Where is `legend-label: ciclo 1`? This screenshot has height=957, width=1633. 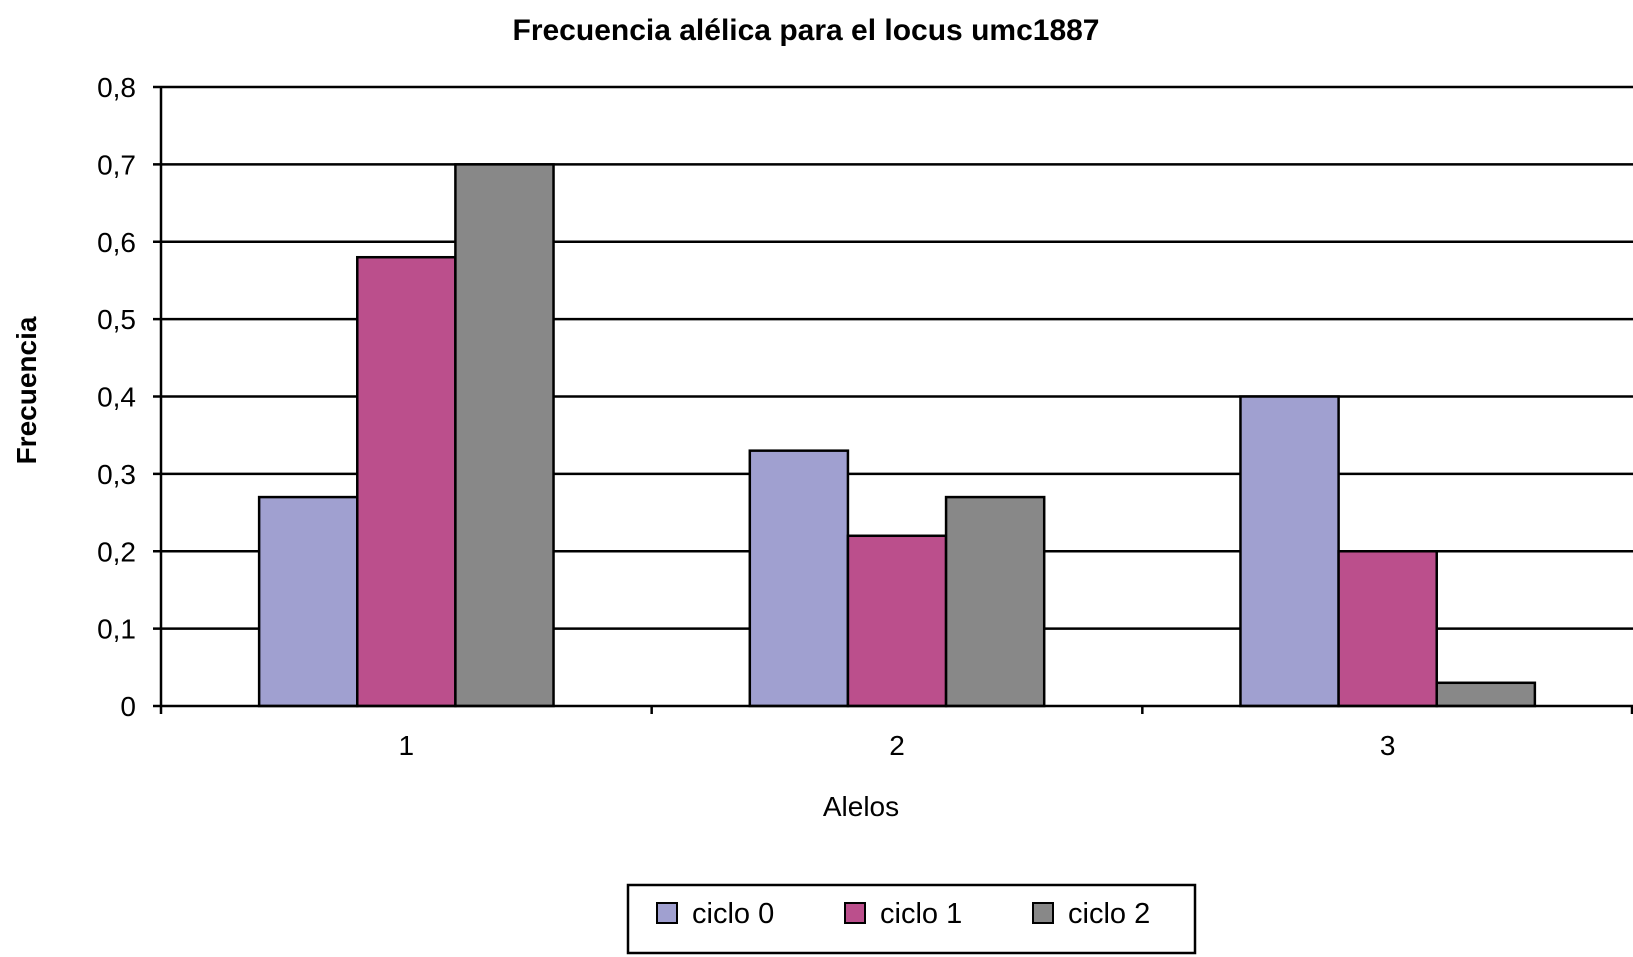 legend-label: ciclo 1 is located at coordinates (921, 914).